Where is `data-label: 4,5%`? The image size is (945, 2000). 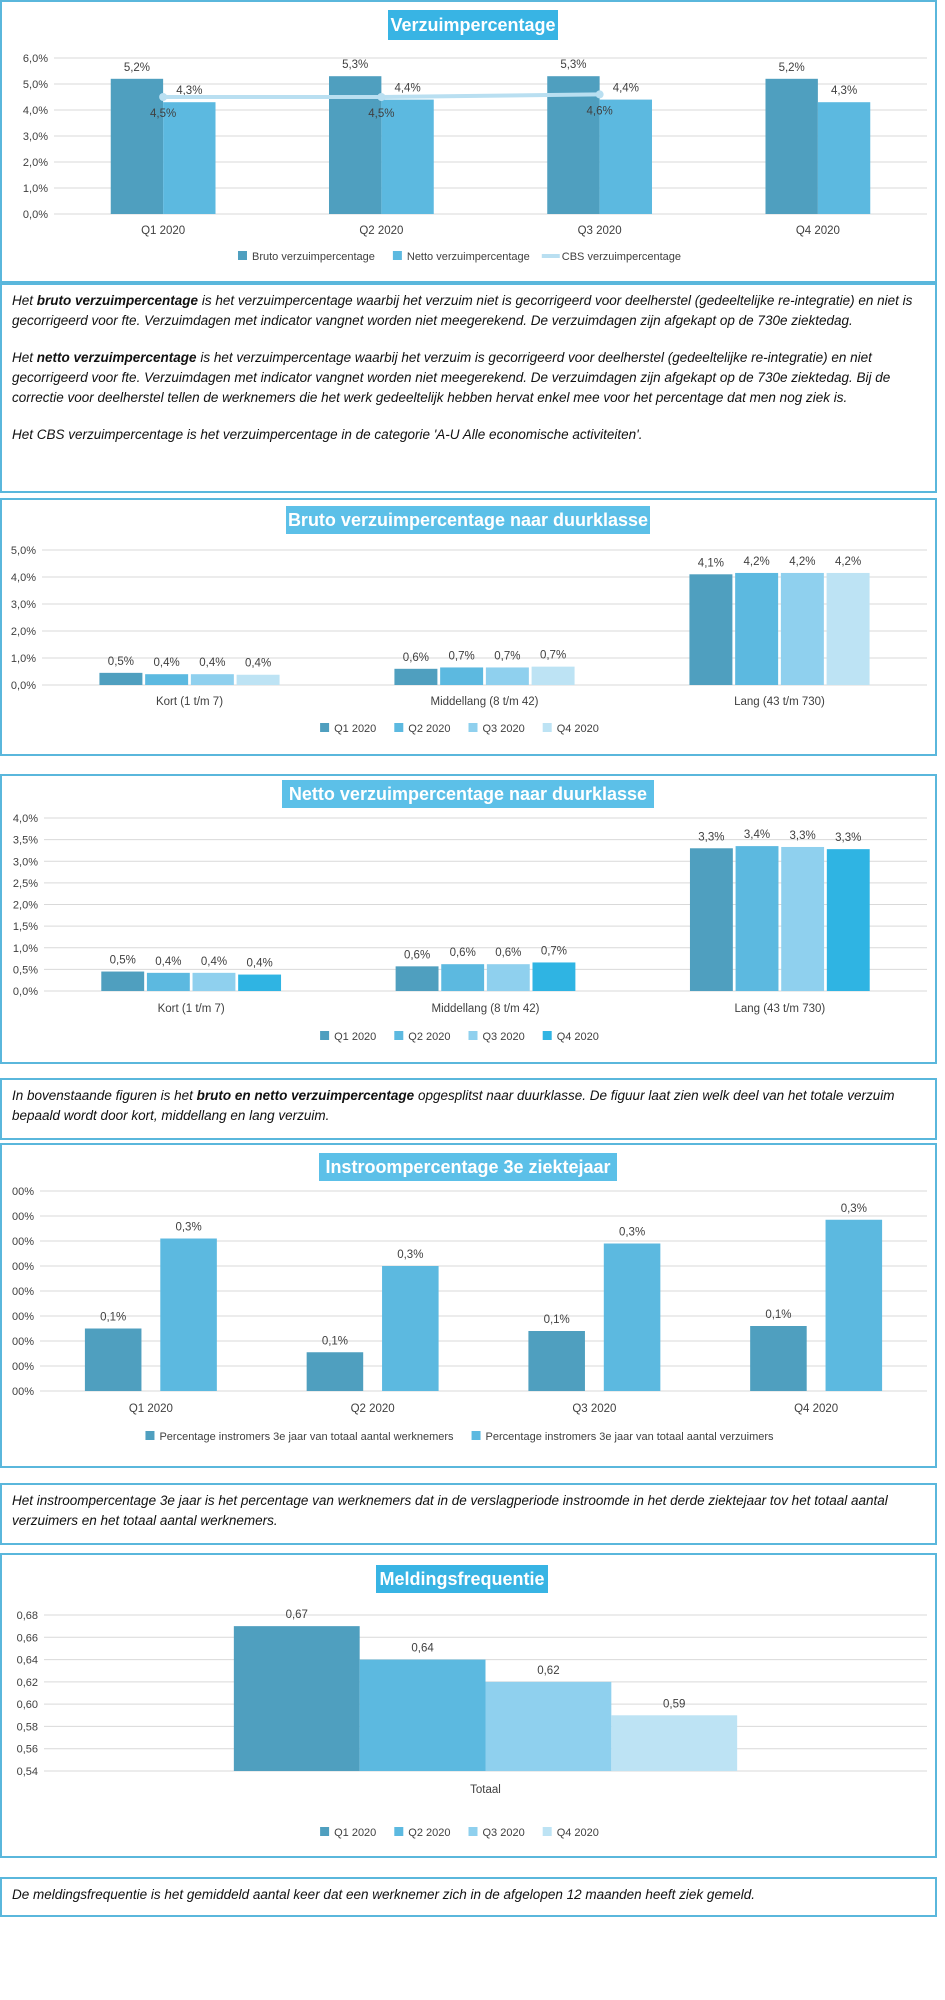
data-label: 4,5% is located at coordinates (381, 114).